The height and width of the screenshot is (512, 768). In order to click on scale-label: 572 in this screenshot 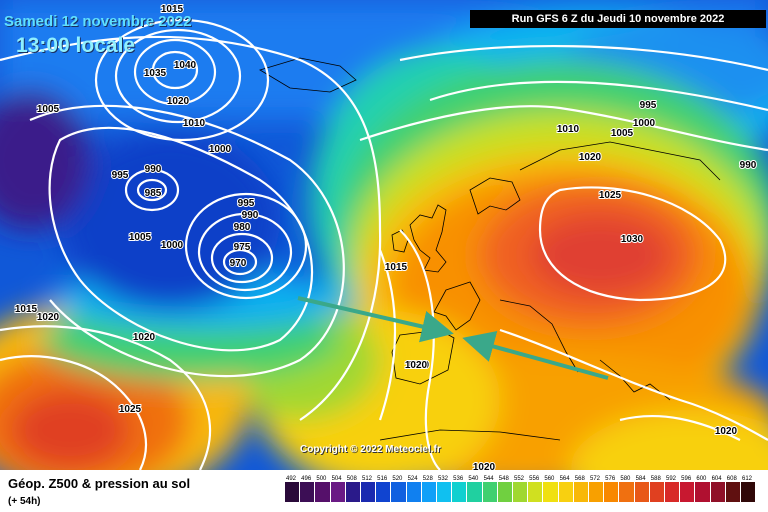, I will do `click(594, 479)`.